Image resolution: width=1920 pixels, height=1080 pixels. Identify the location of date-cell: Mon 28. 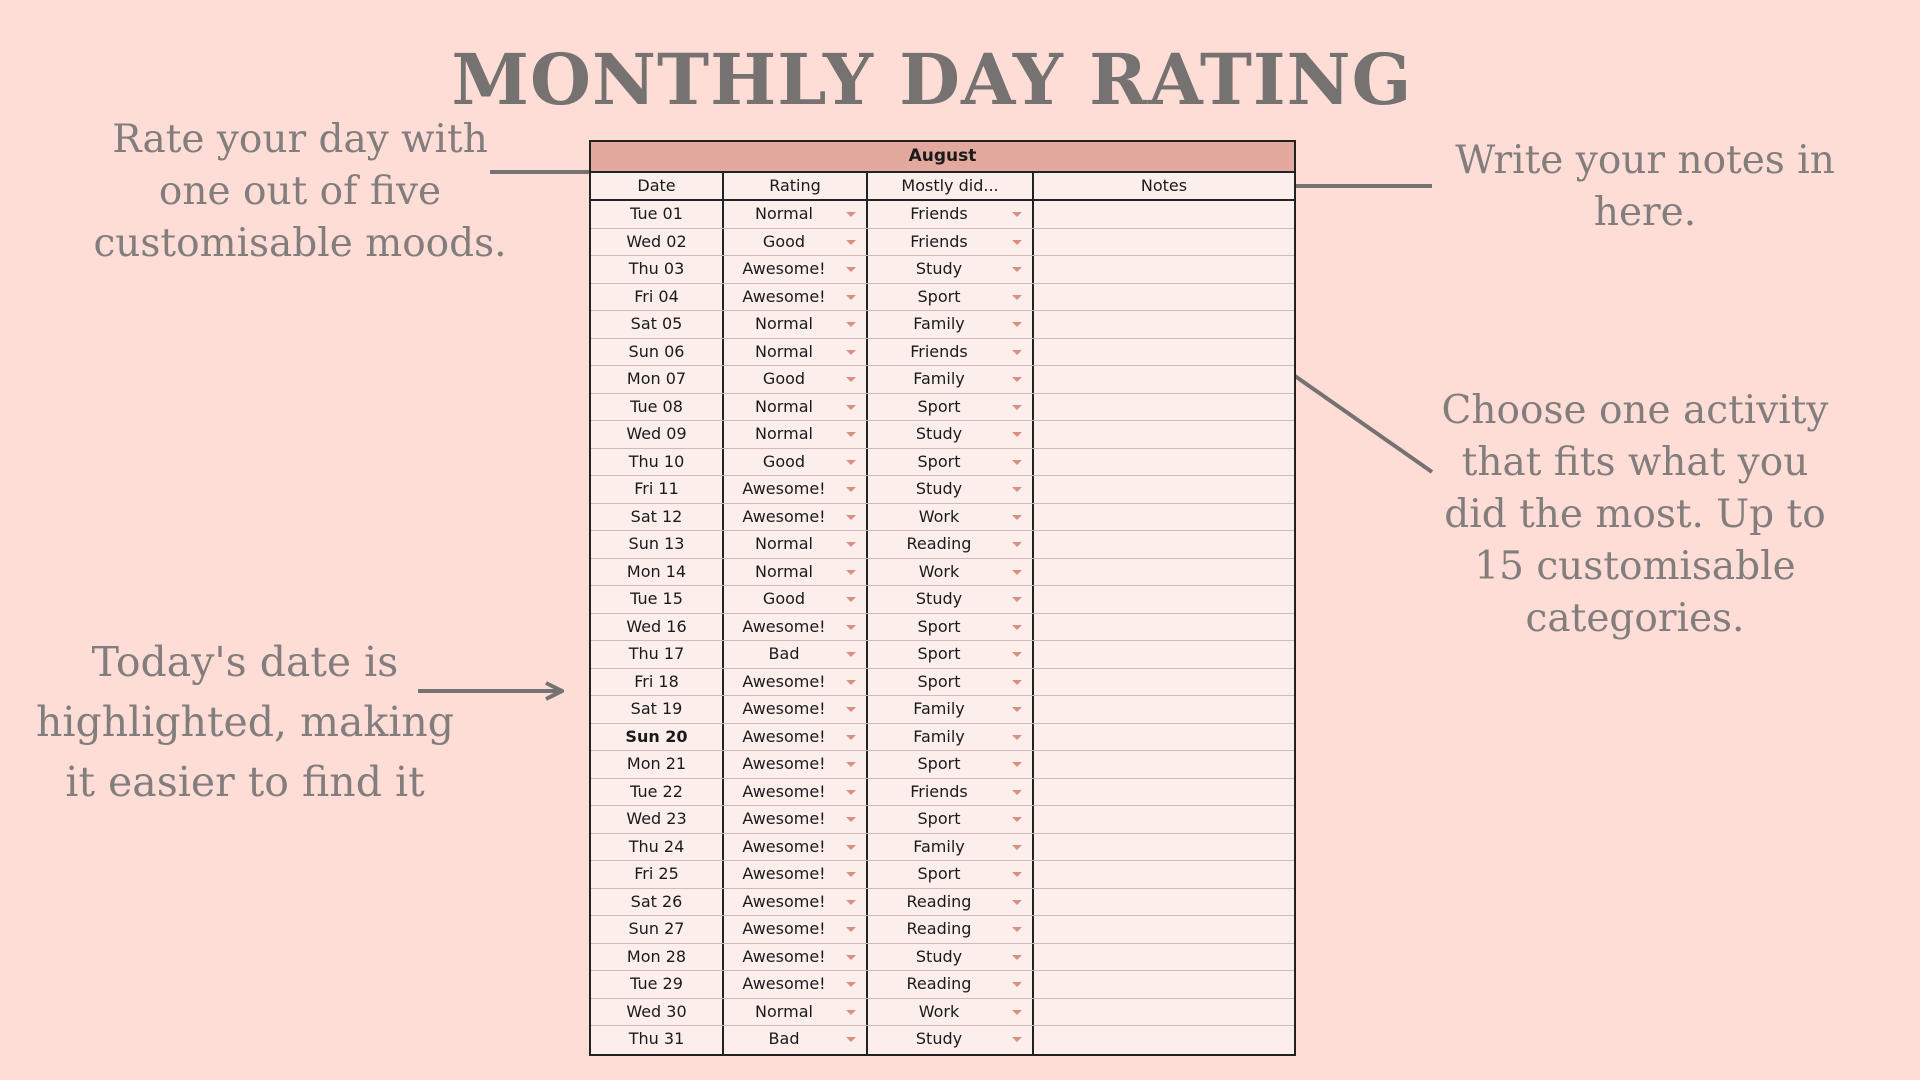
(657, 956).